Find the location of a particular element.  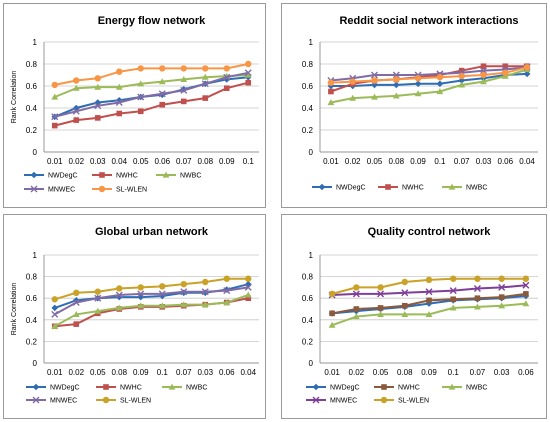

legend-label: NWHC is located at coordinates (131, 388).